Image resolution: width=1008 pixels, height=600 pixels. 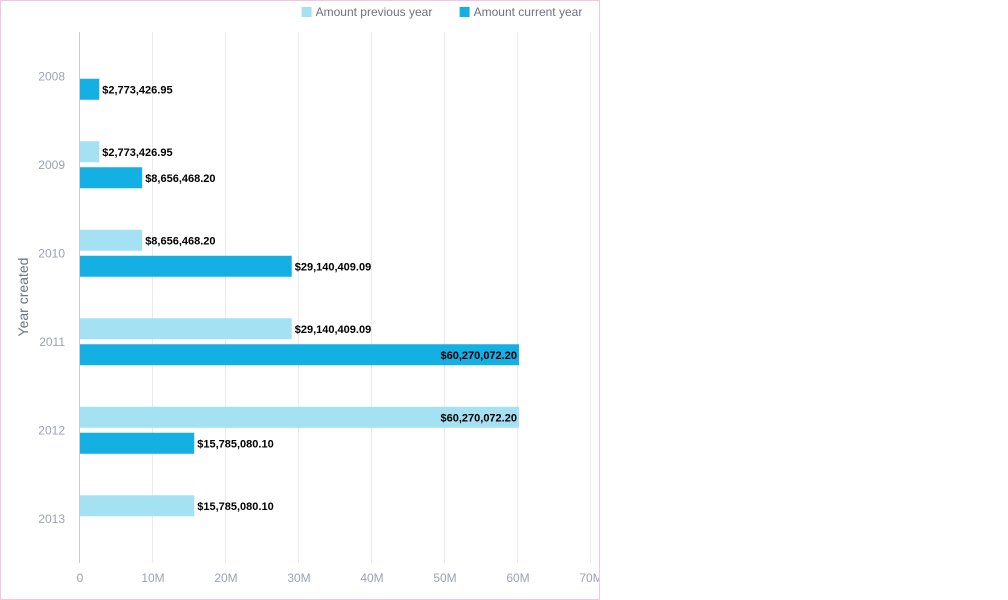 What do you see at coordinates (299, 355) in the screenshot?
I see `bar-current-year-2011` at bounding box center [299, 355].